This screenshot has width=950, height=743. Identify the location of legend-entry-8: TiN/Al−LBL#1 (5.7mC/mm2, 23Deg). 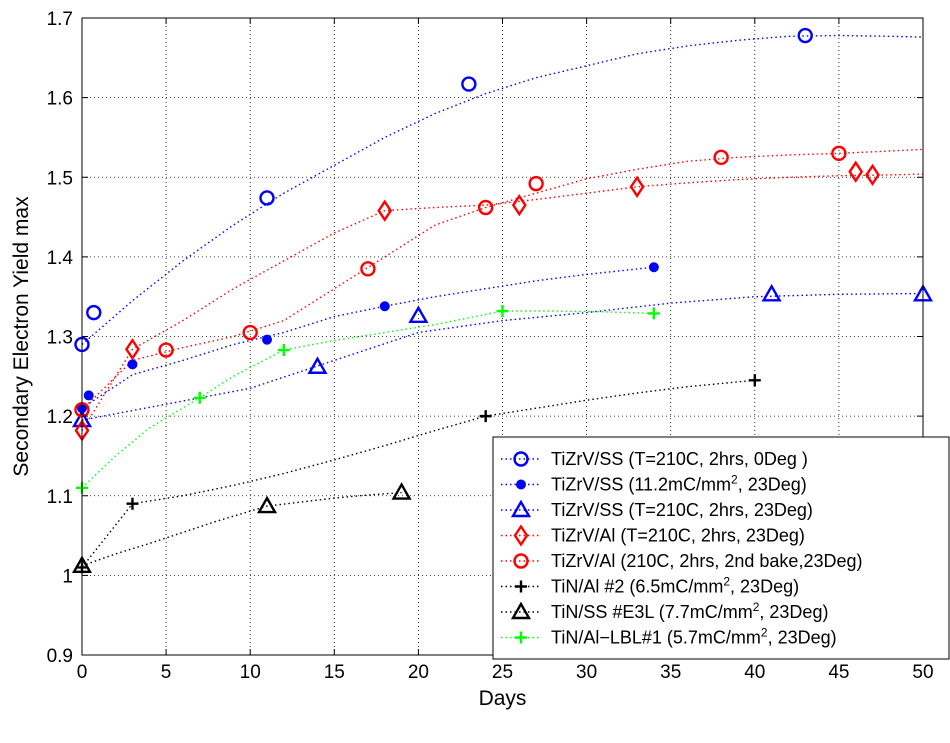
(694, 637).